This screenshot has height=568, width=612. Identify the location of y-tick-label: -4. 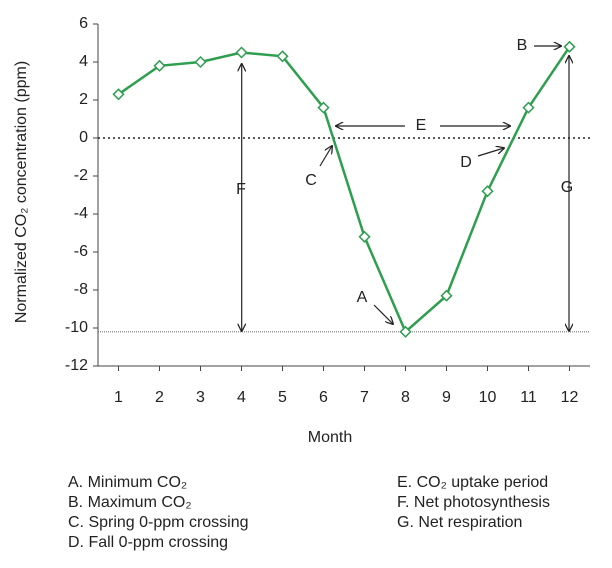
(81, 213).